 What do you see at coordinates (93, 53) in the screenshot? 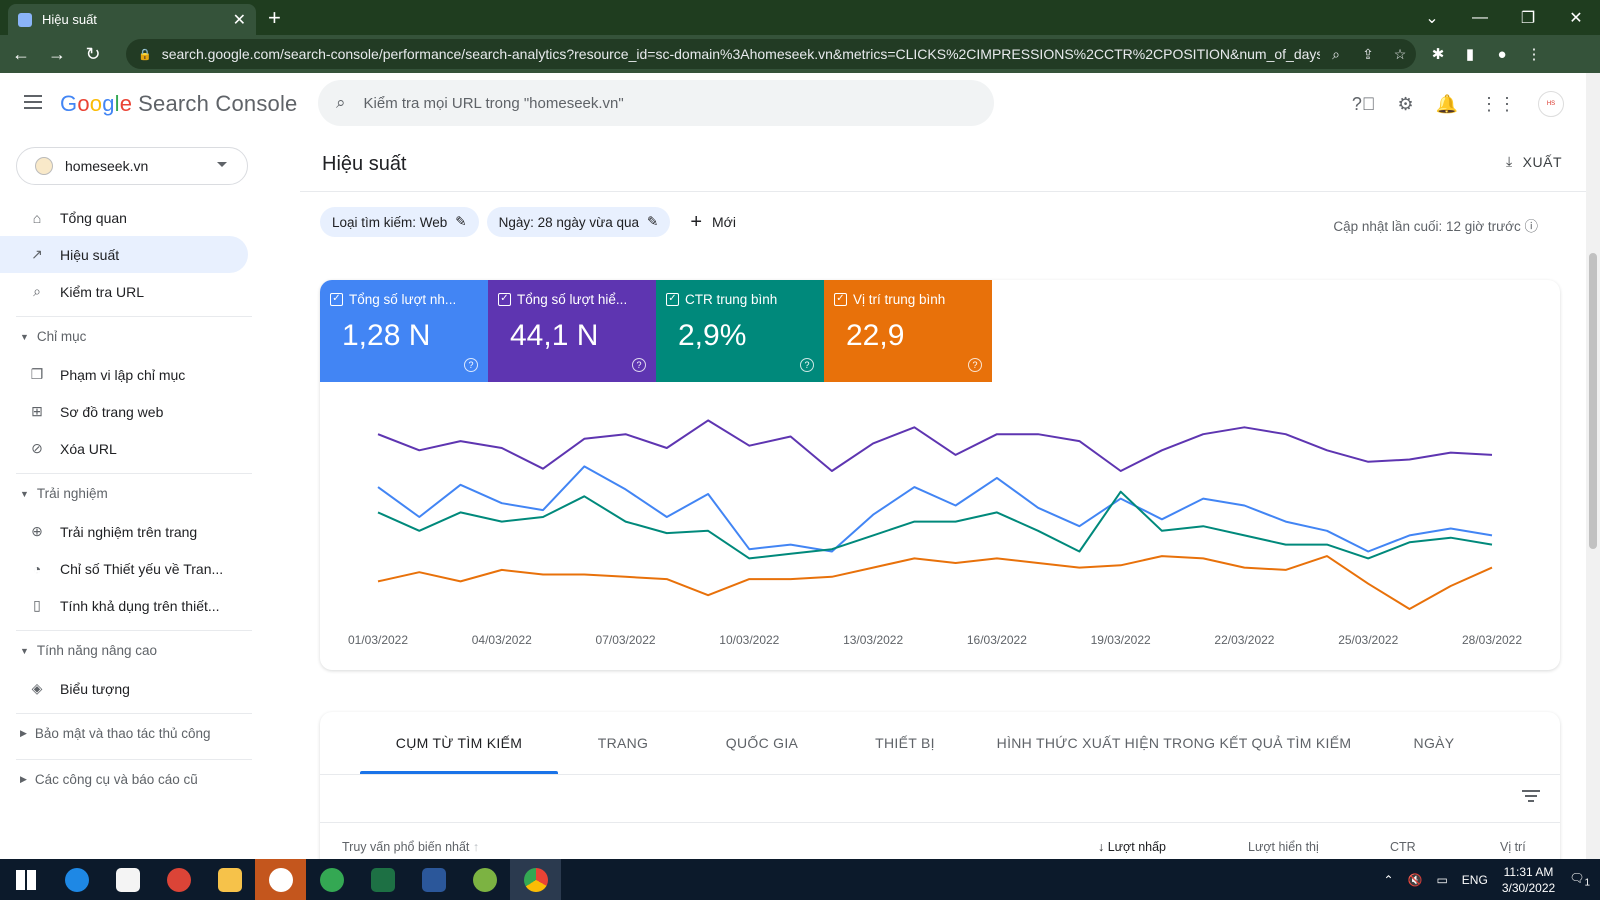
I see `reload-icon: ↻` at bounding box center [93, 53].